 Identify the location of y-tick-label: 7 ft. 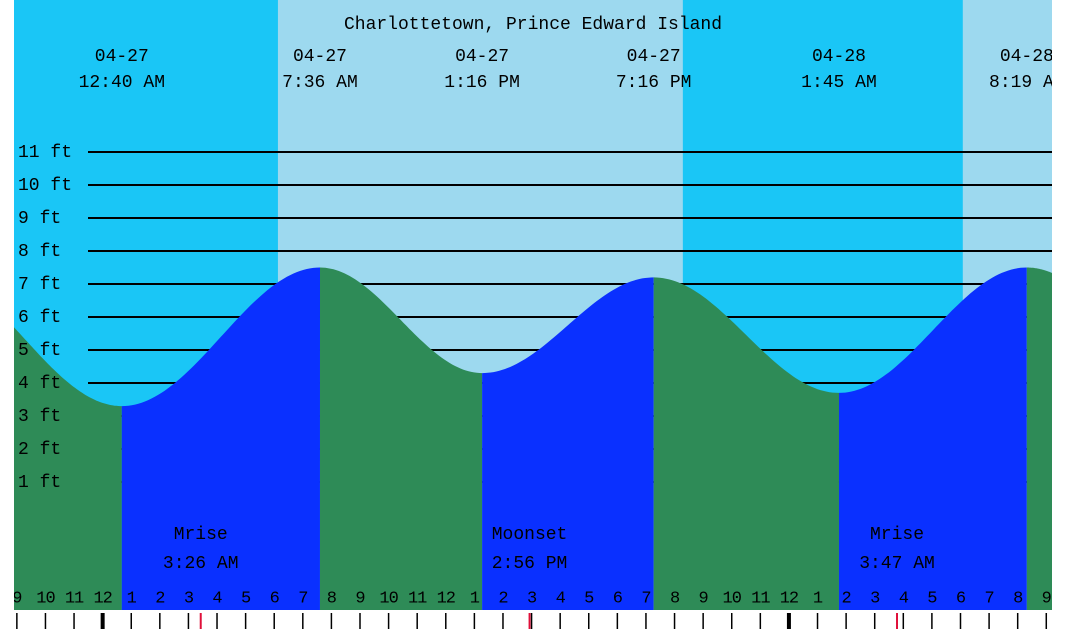
(39, 285).